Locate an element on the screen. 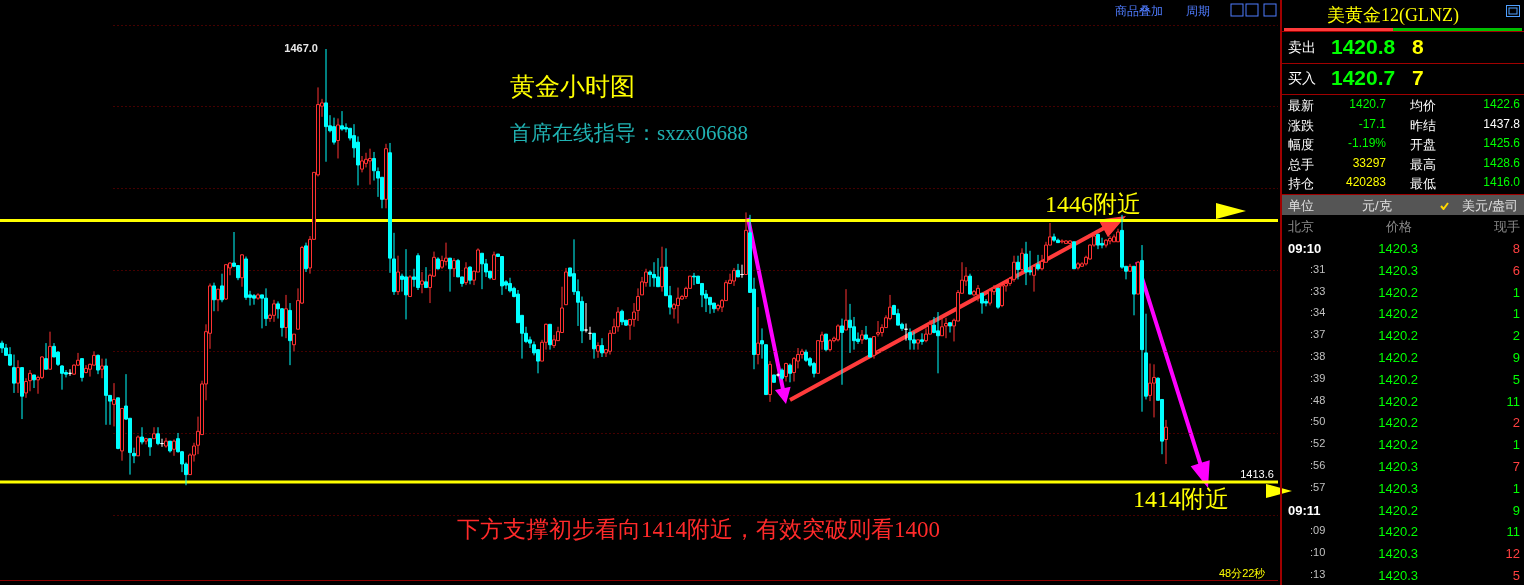 The width and height of the screenshot is (1524, 585). text: 1428.6 is located at coordinates (1501, 162).